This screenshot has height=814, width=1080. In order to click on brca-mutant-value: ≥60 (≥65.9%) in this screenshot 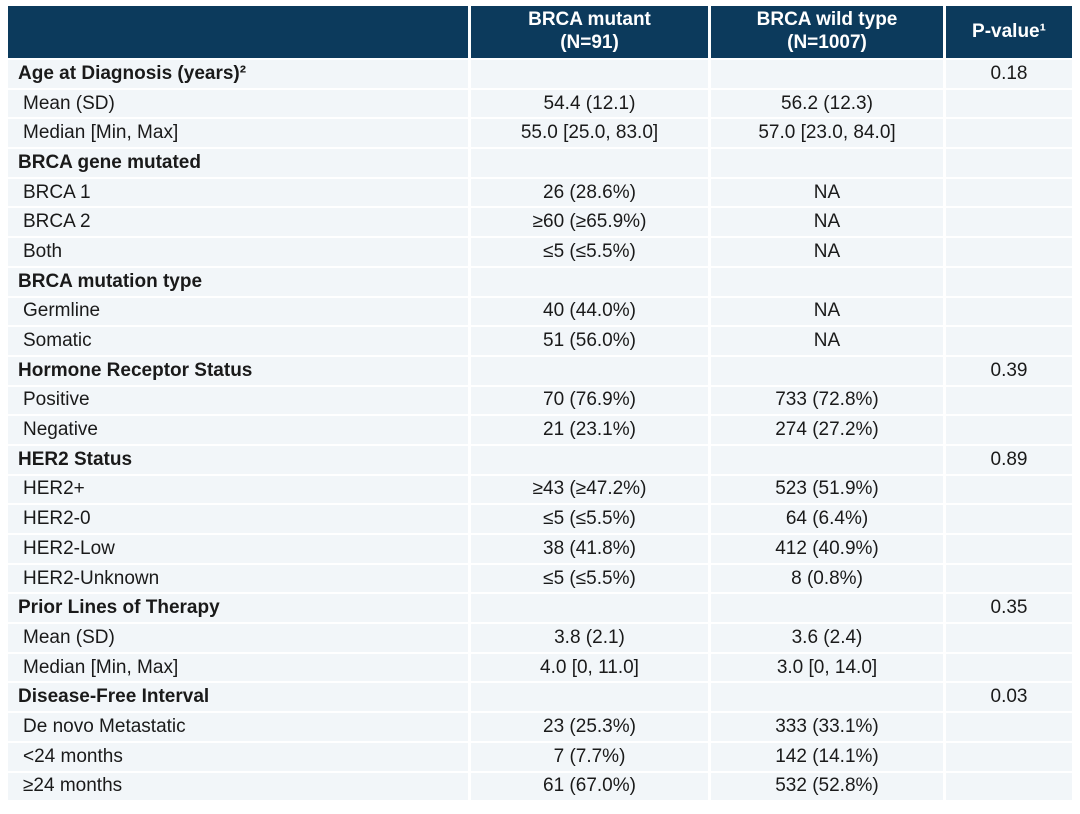, I will do `click(588, 222)`.